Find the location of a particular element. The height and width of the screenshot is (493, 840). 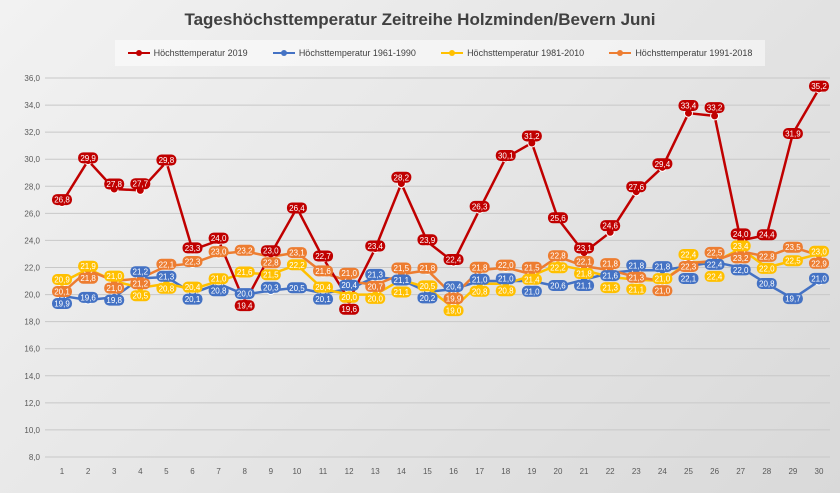

x-tick-label: 17 is located at coordinates (479, 471).